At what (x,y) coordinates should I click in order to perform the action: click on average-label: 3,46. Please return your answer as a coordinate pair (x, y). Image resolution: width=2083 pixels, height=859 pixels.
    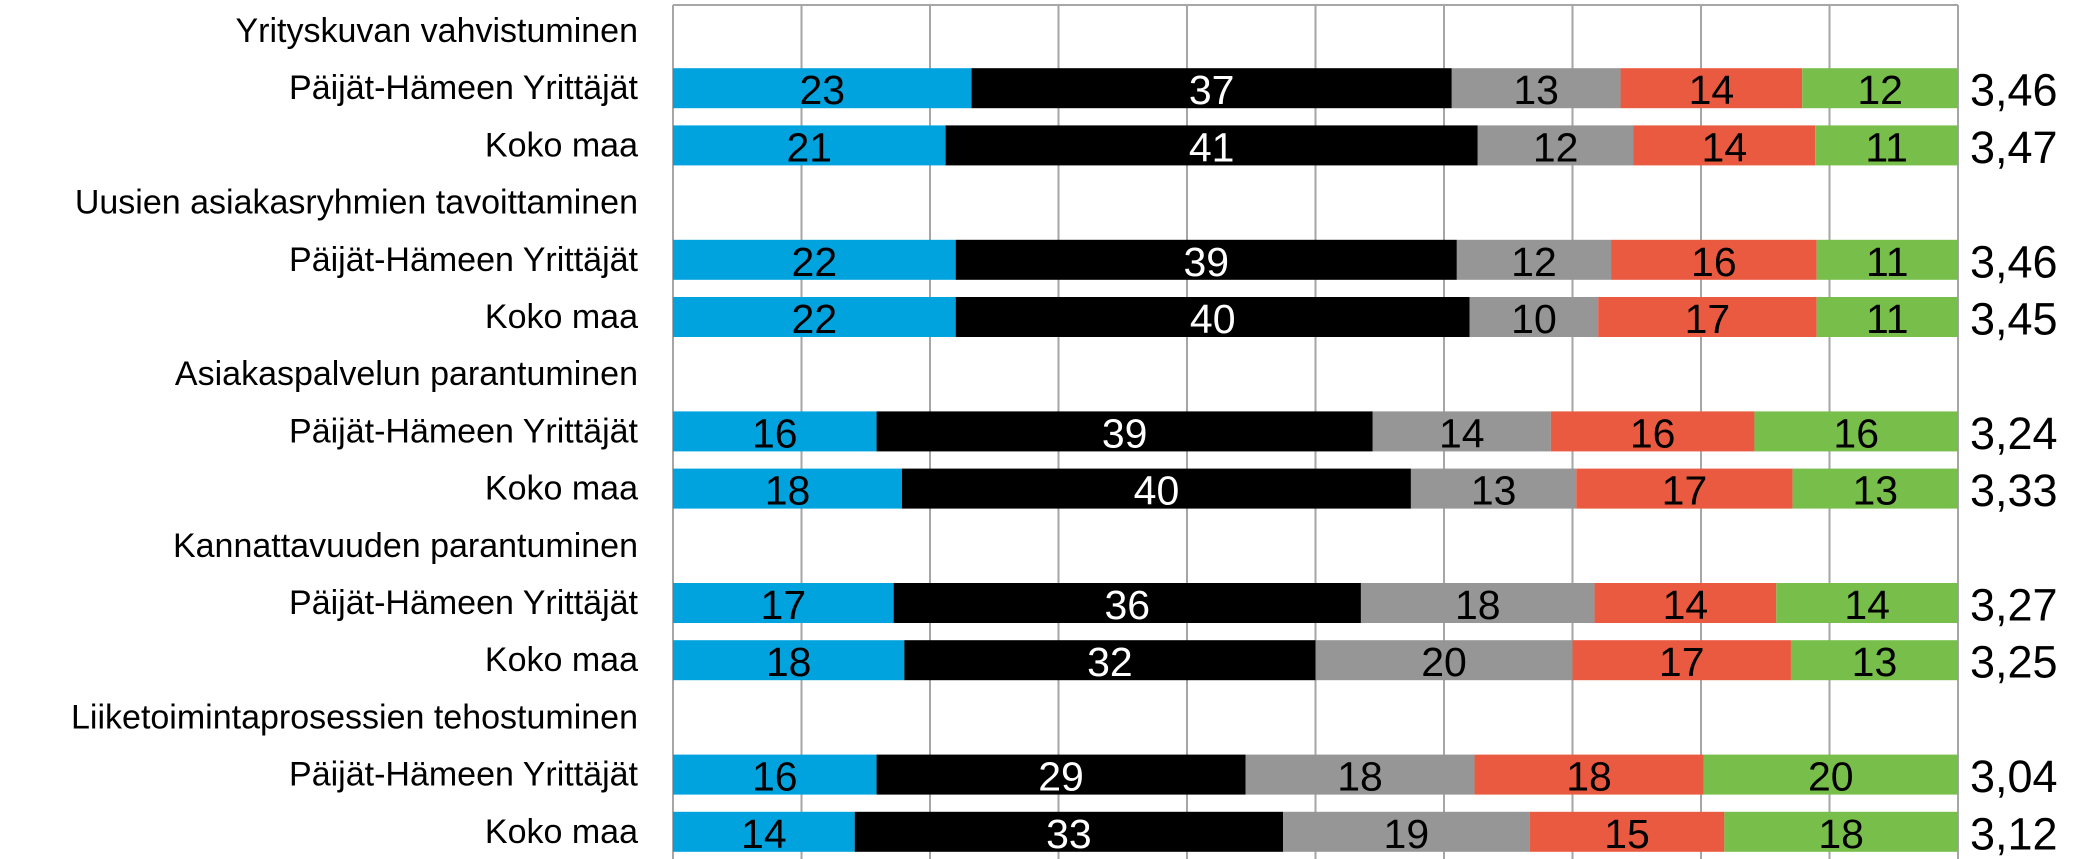
    Looking at the image, I should click on (2014, 261).